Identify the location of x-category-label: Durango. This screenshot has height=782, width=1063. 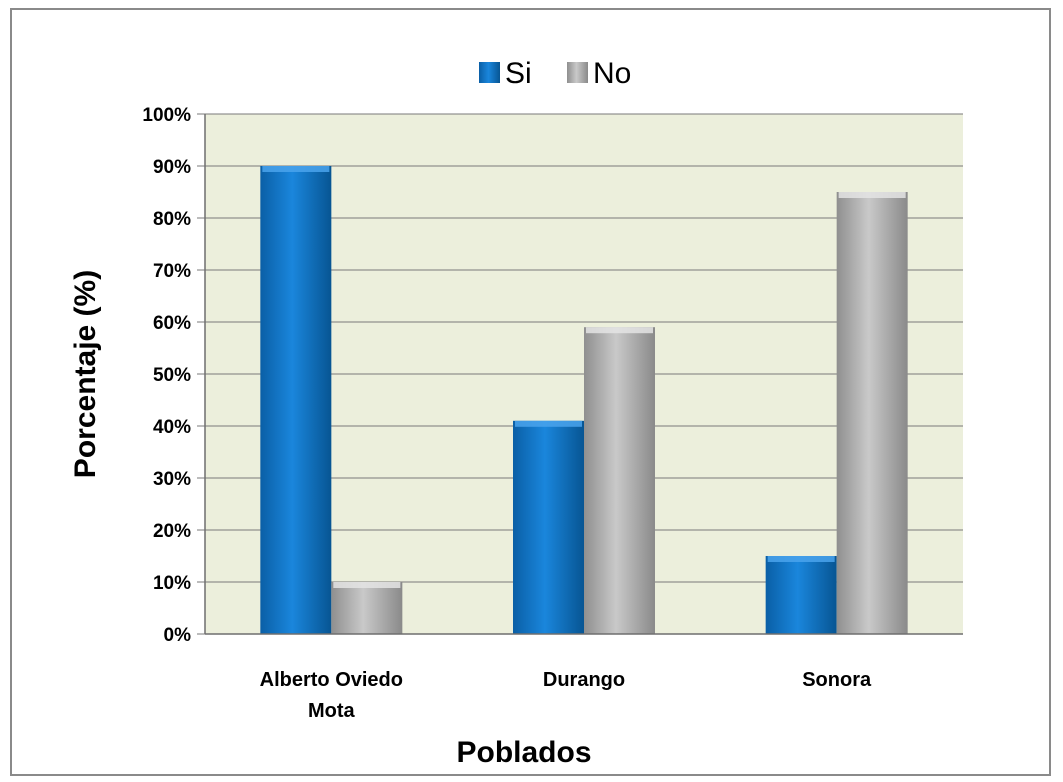
(584, 680).